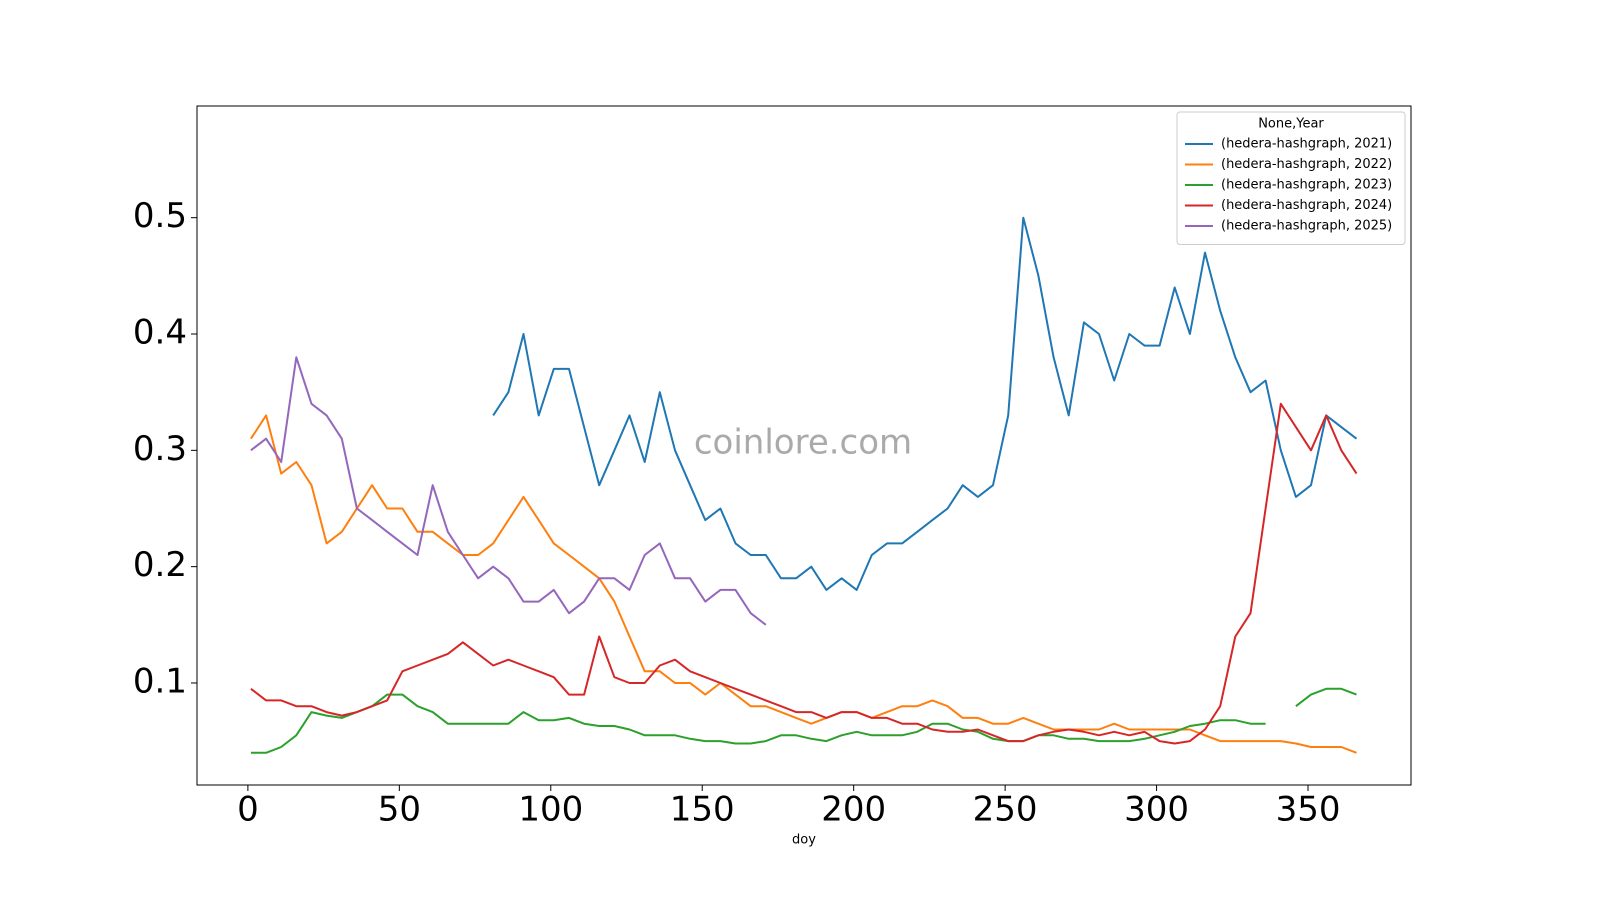 The image size is (1600, 904). I want to click on legend-label: (hedera-hashgraph, 2023), so click(1306, 185).